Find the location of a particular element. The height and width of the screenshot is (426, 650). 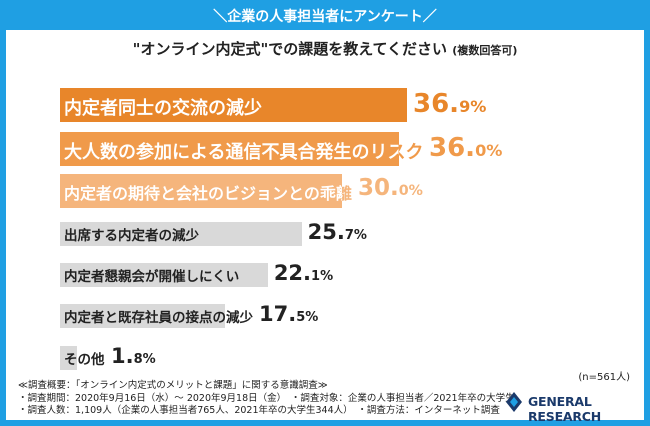

chart-value-label: 36.0% is located at coordinates (466, 148).